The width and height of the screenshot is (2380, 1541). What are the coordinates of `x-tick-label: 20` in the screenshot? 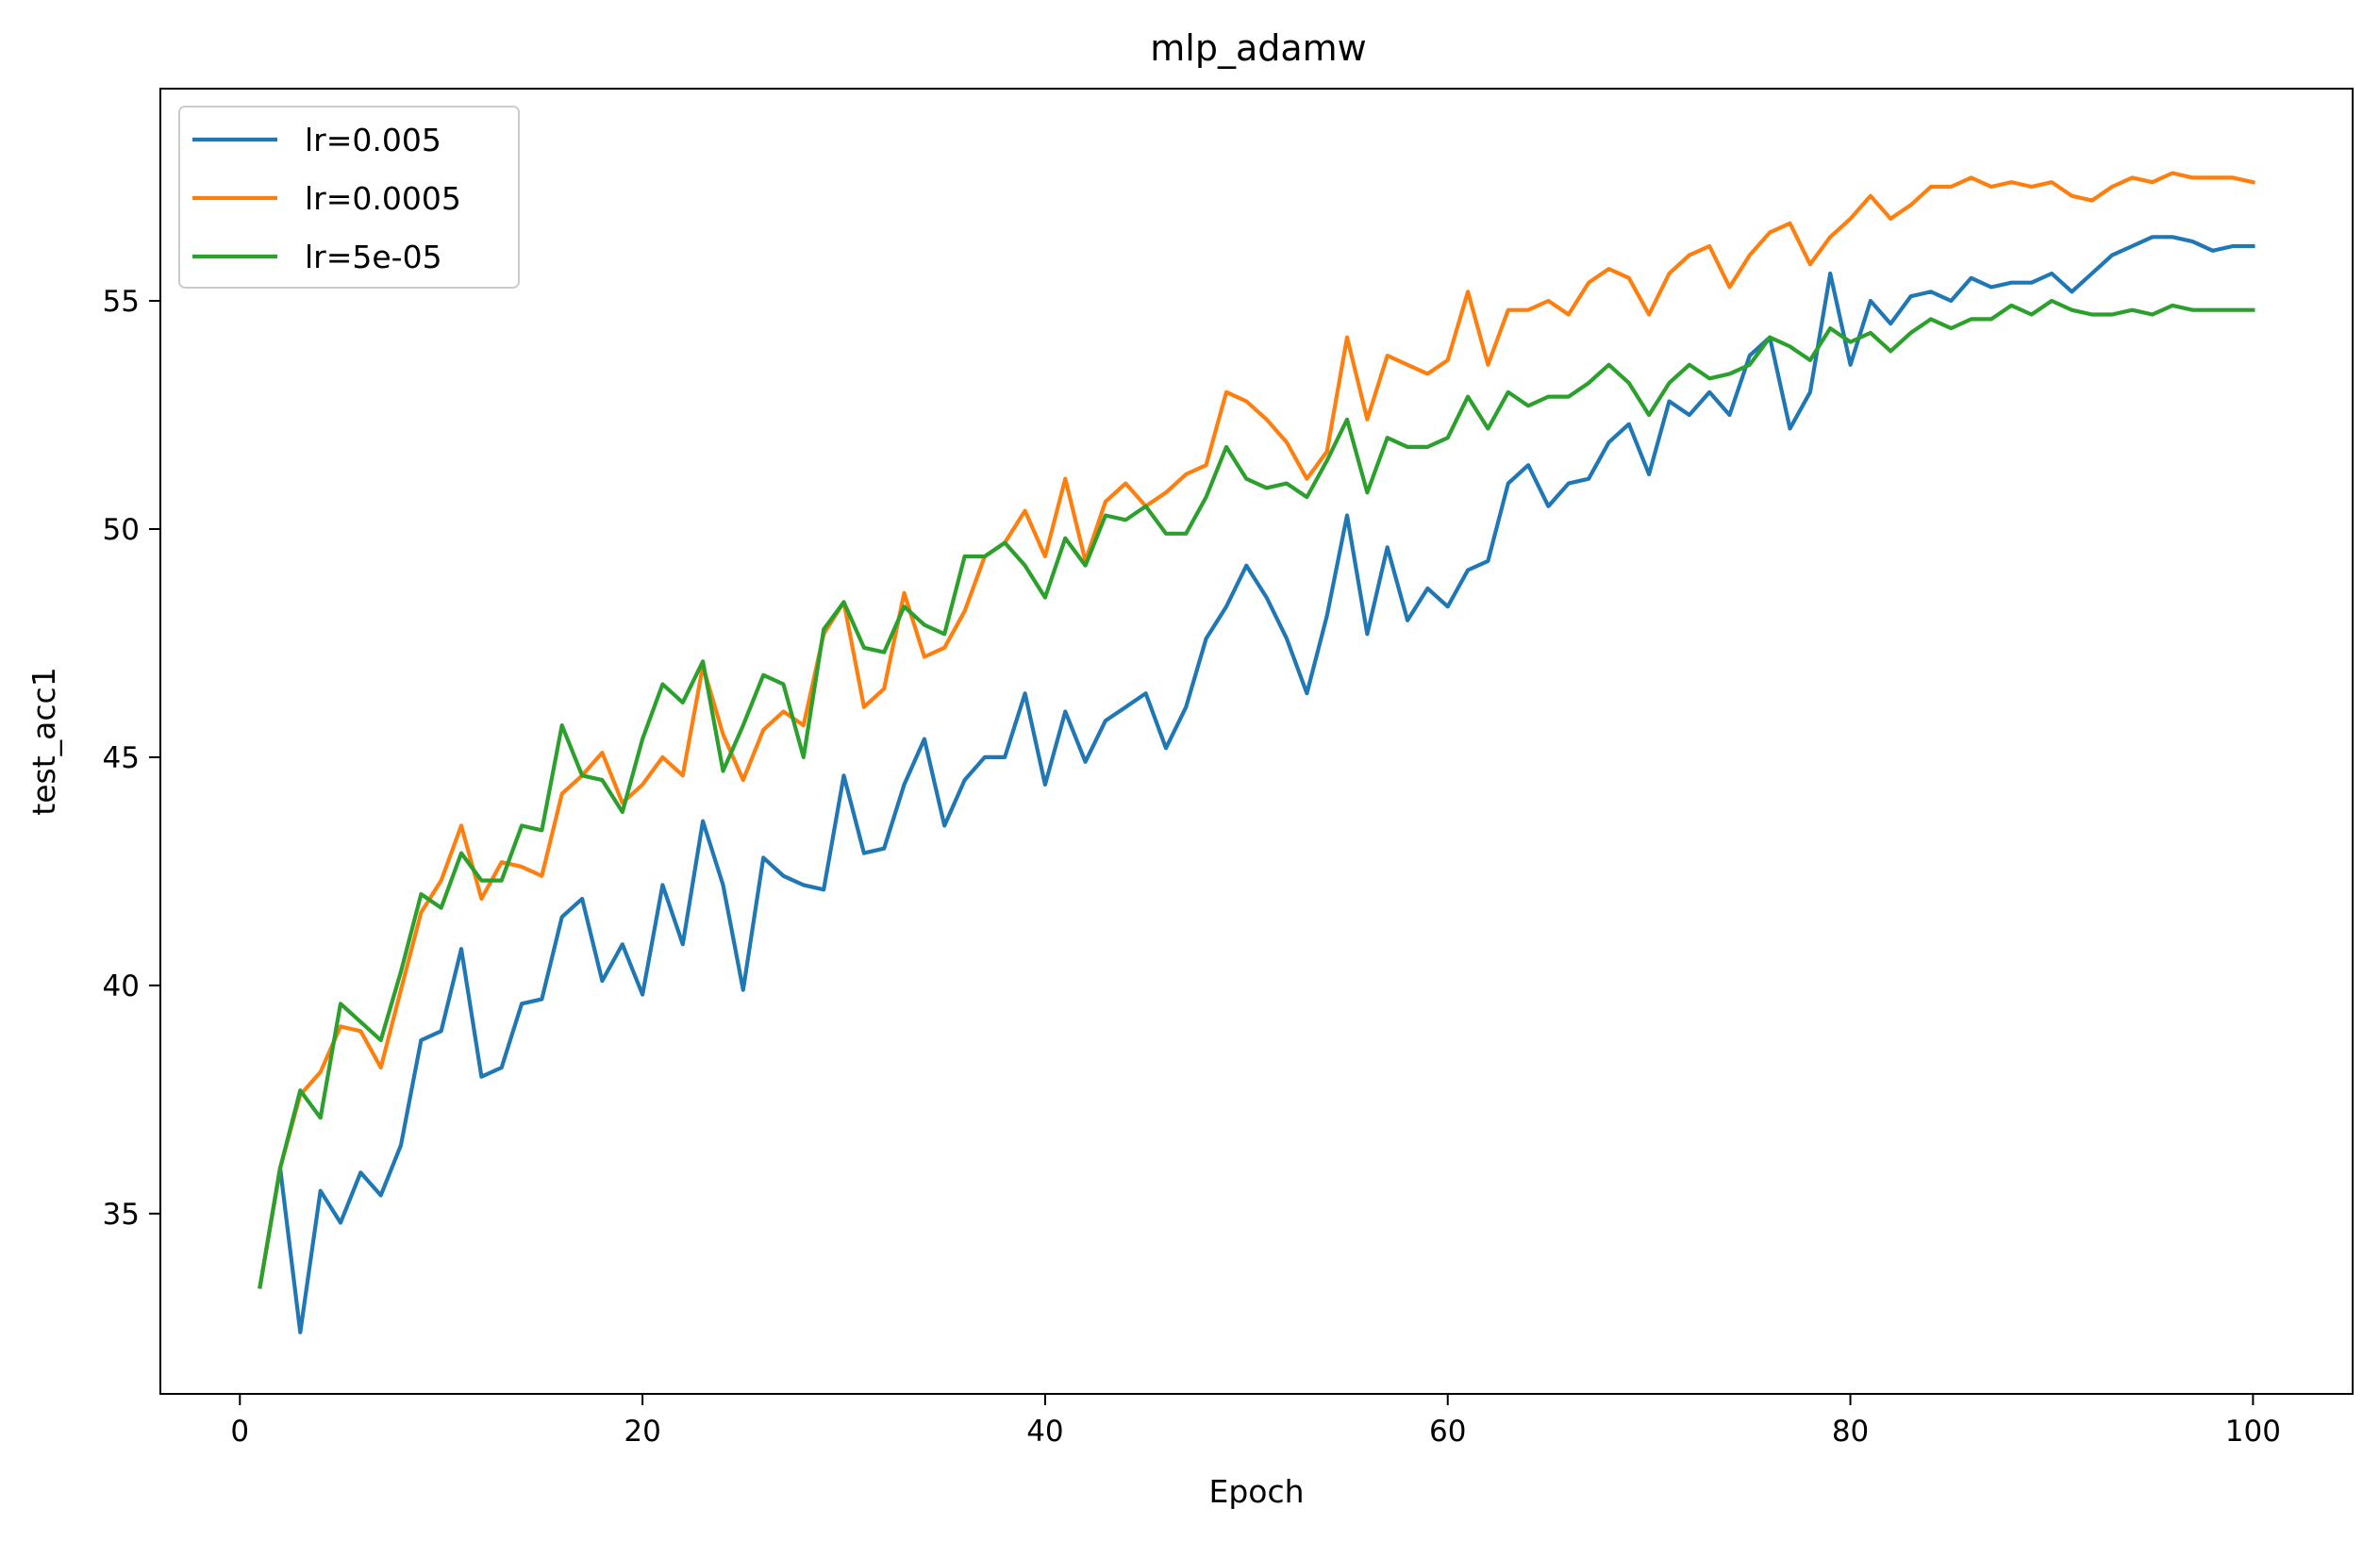 It's located at (642, 1432).